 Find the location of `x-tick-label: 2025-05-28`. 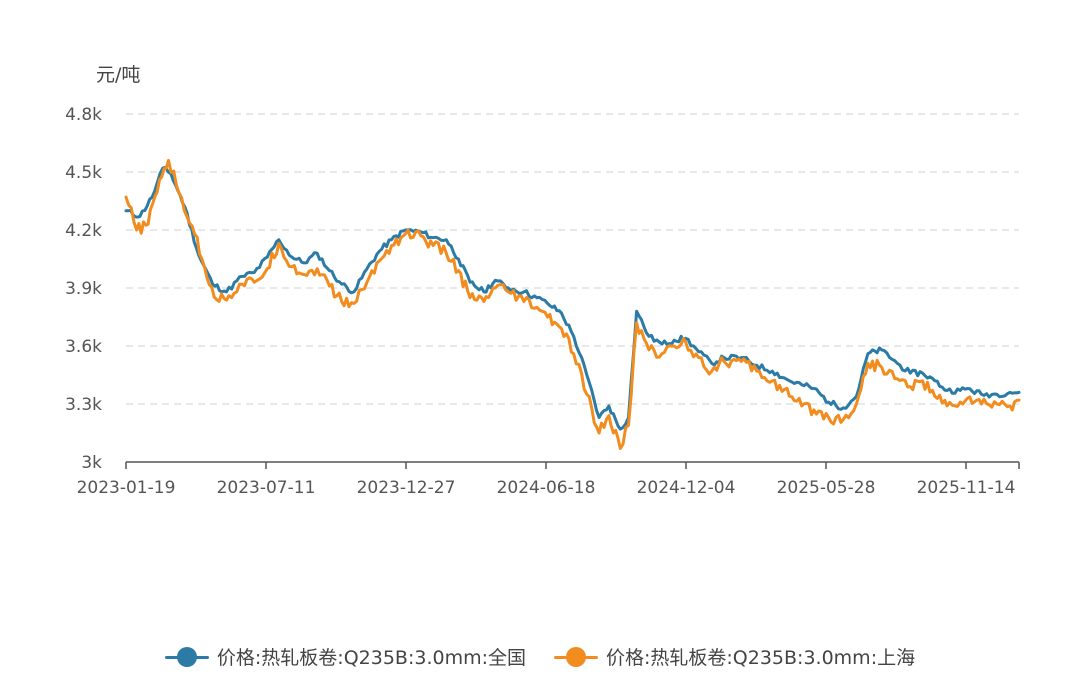

x-tick-label: 2025-05-28 is located at coordinates (826, 488).